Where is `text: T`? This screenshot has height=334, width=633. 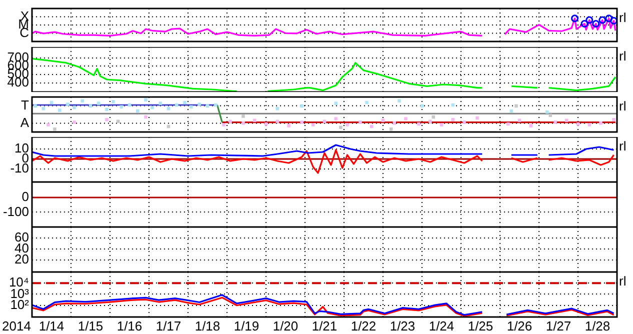
text: T is located at coordinates (25, 104).